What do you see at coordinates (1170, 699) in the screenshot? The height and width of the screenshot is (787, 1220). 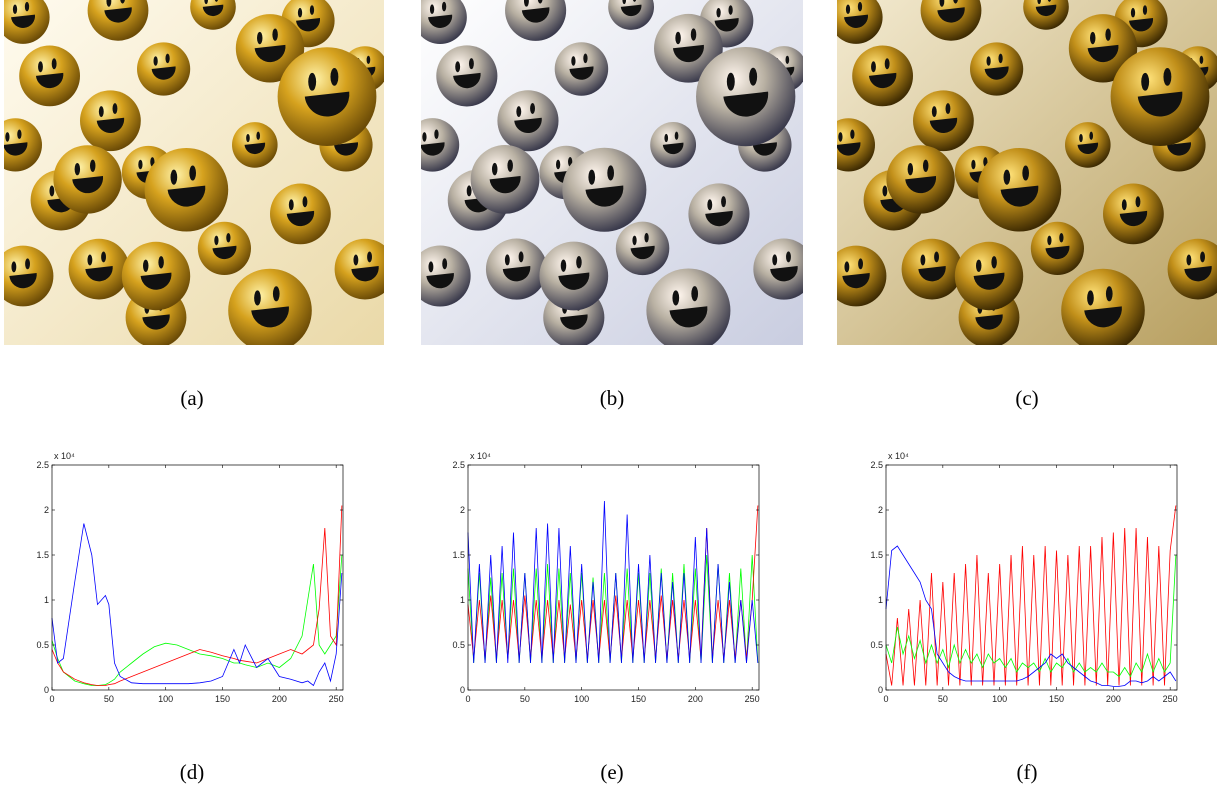 I see `x-tick-label: 250` at bounding box center [1170, 699].